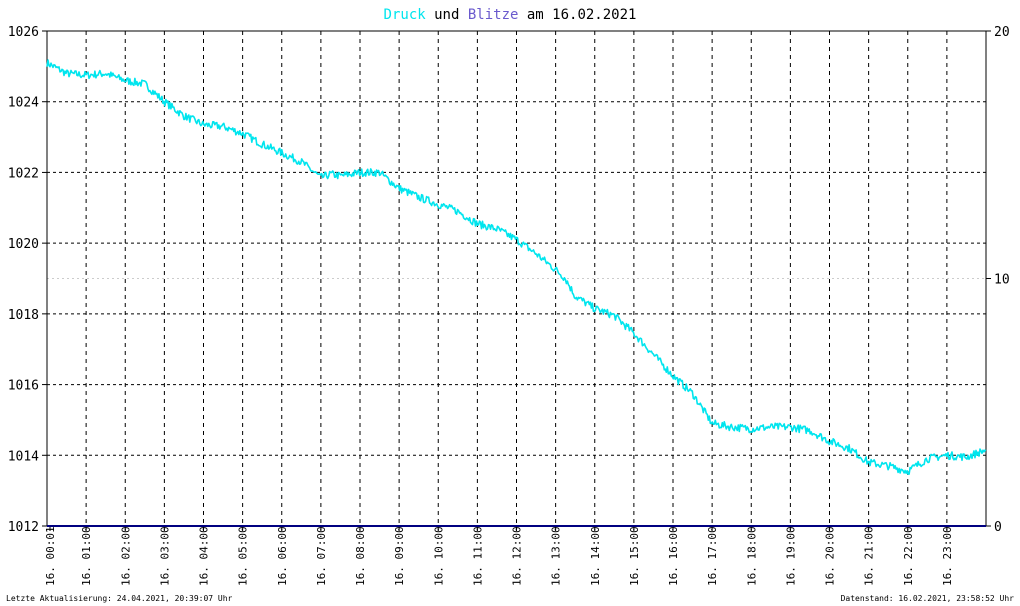  Describe the element at coordinates (577, 15) in the screenshot. I see `title-date: am 16.02.2021` at that location.